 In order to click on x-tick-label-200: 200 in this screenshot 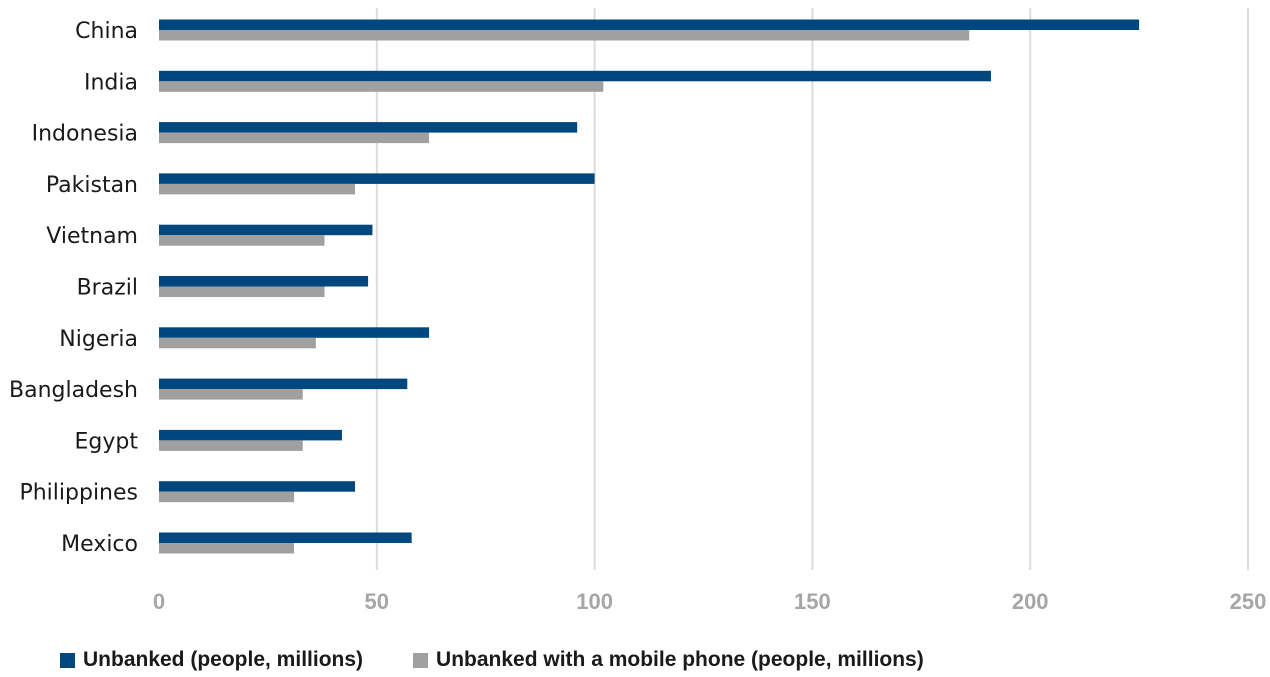, I will do `click(1030, 601)`.